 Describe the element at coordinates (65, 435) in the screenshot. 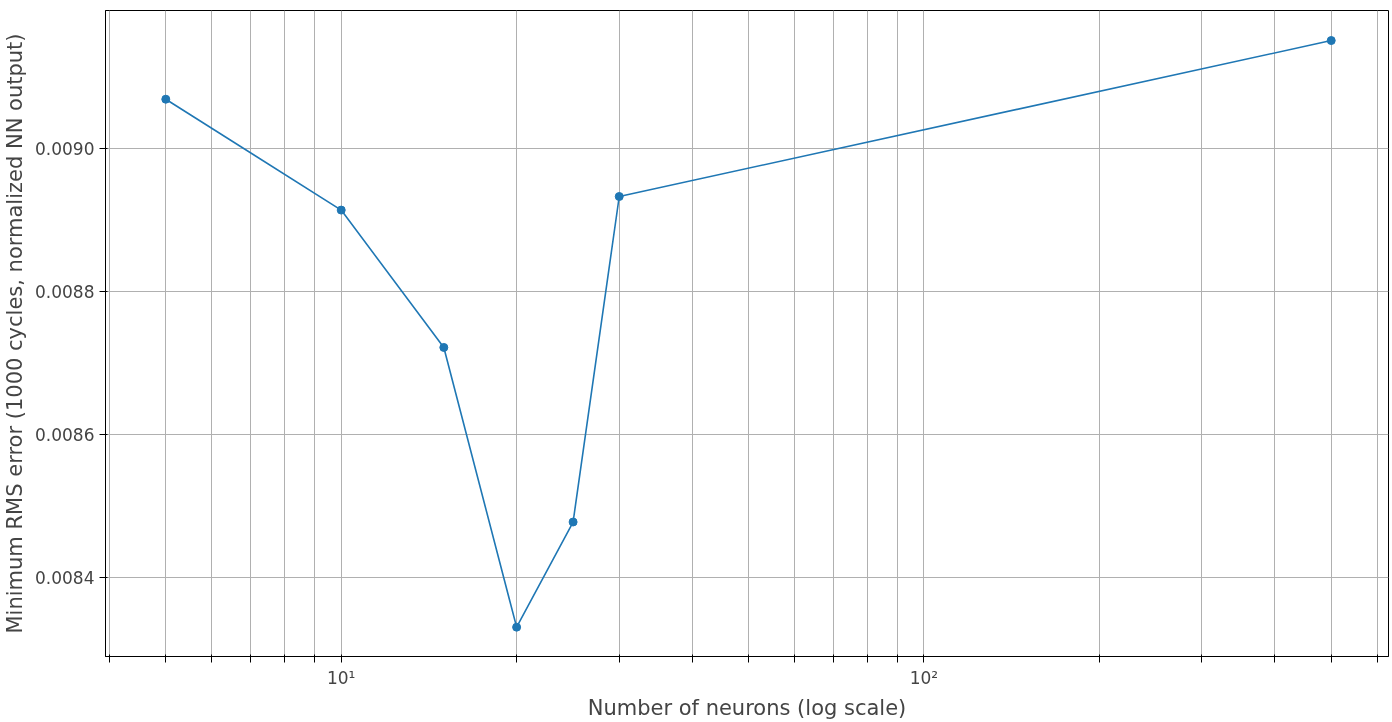

I see `y-tick-label: 0.0086` at that location.